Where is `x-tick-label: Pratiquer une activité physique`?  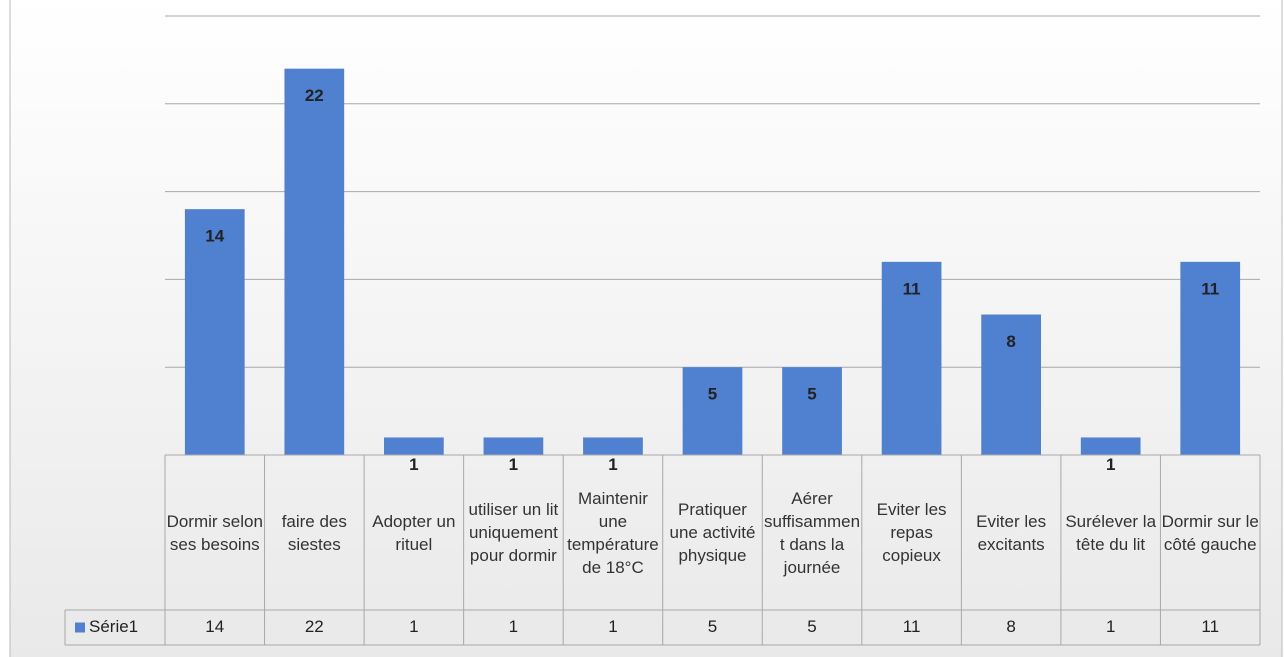
x-tick-label: Pratiquer une activité physique is located at coordinates (712, 532).